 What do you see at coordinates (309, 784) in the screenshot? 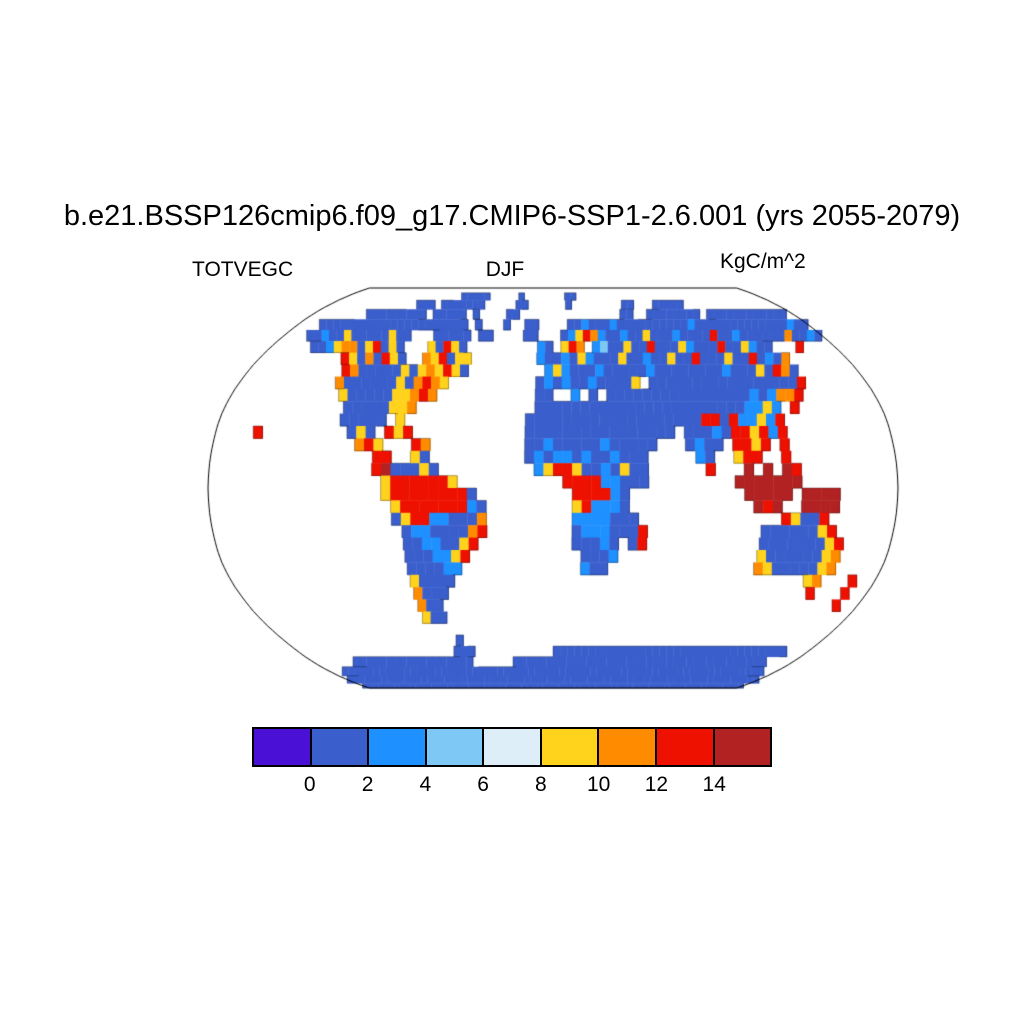
I see `colorbar-tick-label: 0` at bounding box center [309, 784].